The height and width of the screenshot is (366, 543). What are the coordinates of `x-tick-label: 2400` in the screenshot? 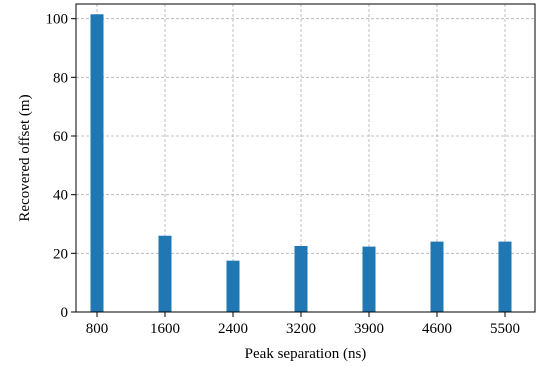 It's located at (233, 329).